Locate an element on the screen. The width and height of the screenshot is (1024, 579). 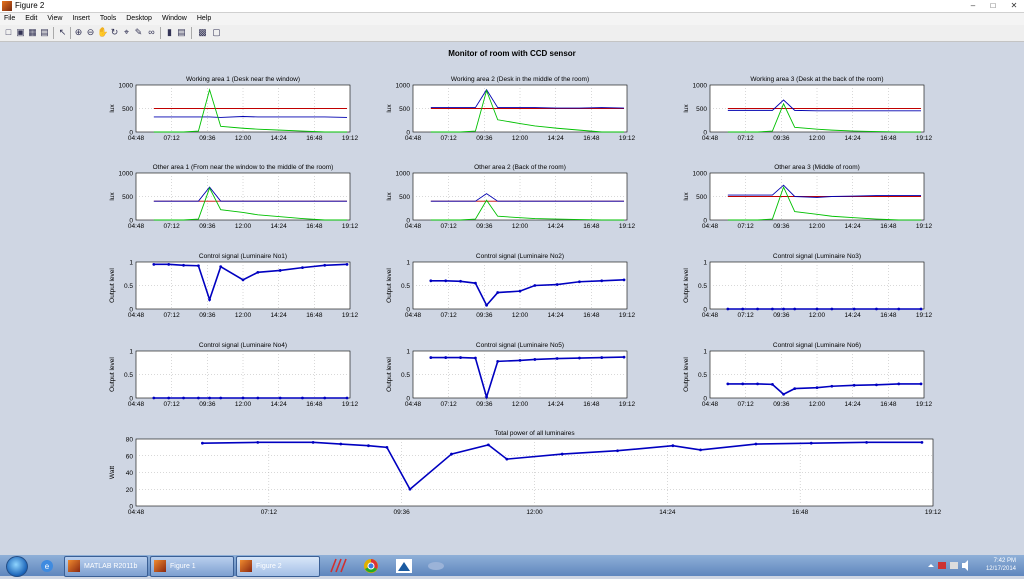
menu-edit: Edit is located at coordinates (31, 18).